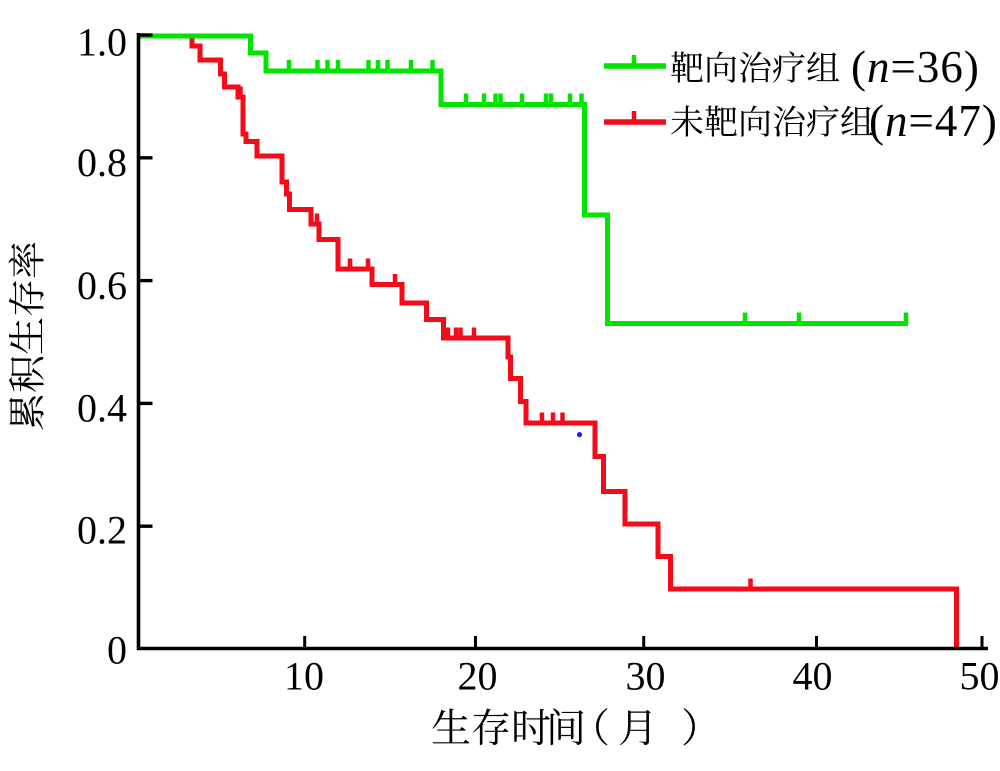 The height and width of the screenshot is (771, 1000). What do you see at coordinates (102, 530) in the screenshot?
I see `svg-text: 0.2` at bounding box center [102, 530].